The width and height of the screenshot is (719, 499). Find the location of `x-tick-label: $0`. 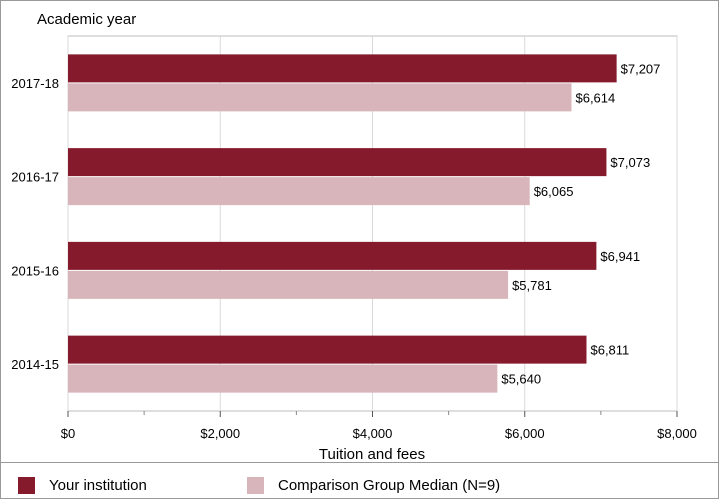

x-tick-label: $0 is located at coordinates (68, 433).